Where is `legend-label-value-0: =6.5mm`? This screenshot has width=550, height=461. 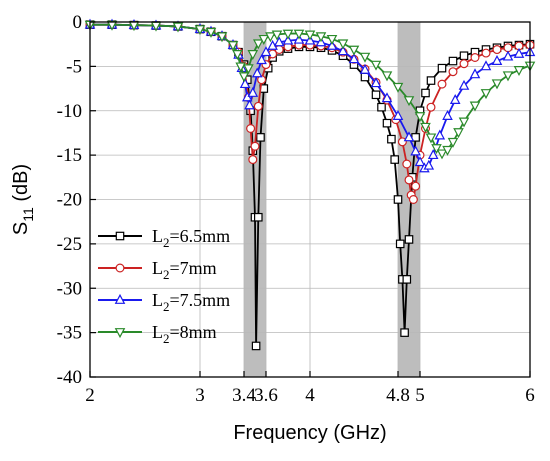 legend-label-value-0: =6.5mm is located at coordinates (200, 236).